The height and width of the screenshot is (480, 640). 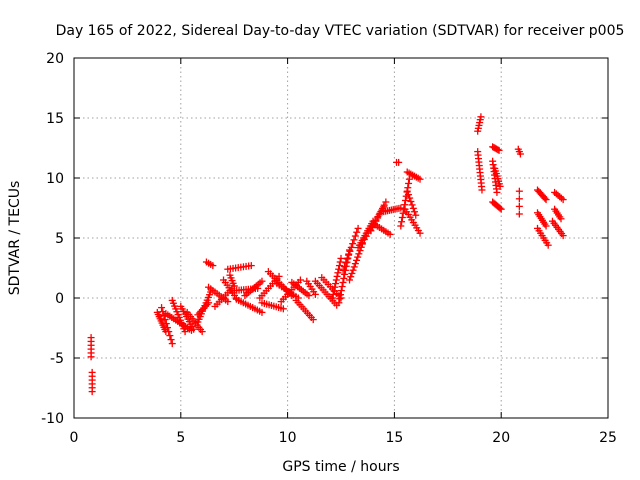 I want to click on x-tick-label: 10, so click(x=288, y=438).